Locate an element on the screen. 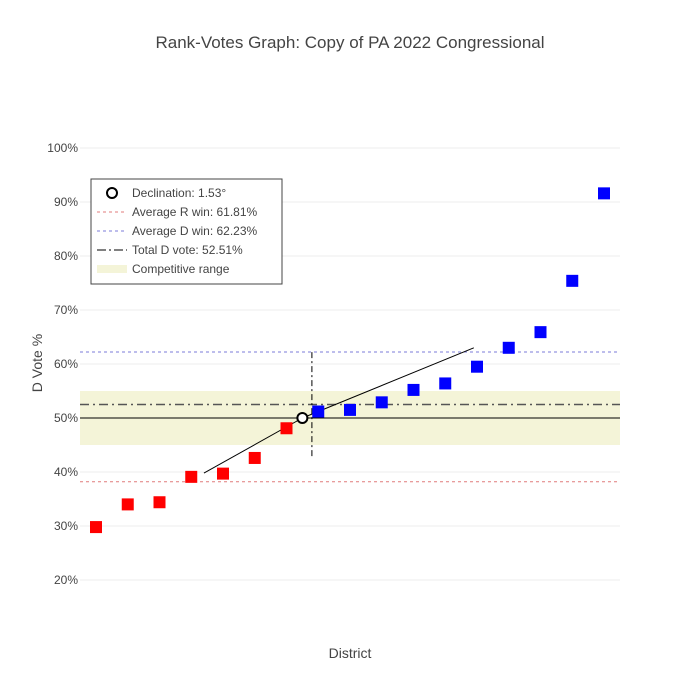  declination-d-line is located at coordinates (388, 383).